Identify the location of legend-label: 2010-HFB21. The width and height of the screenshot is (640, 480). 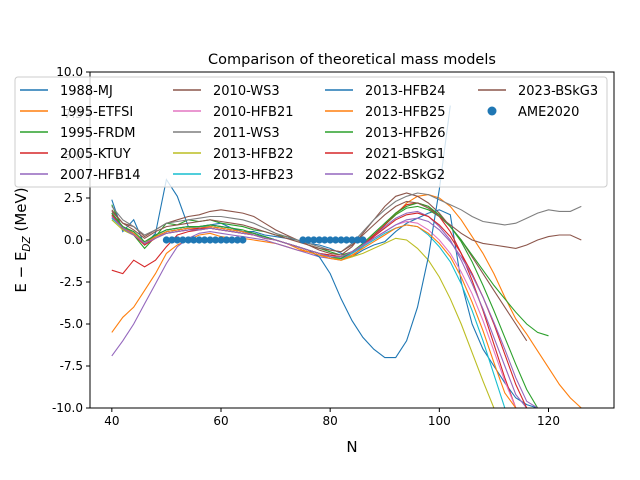
(253, 112).